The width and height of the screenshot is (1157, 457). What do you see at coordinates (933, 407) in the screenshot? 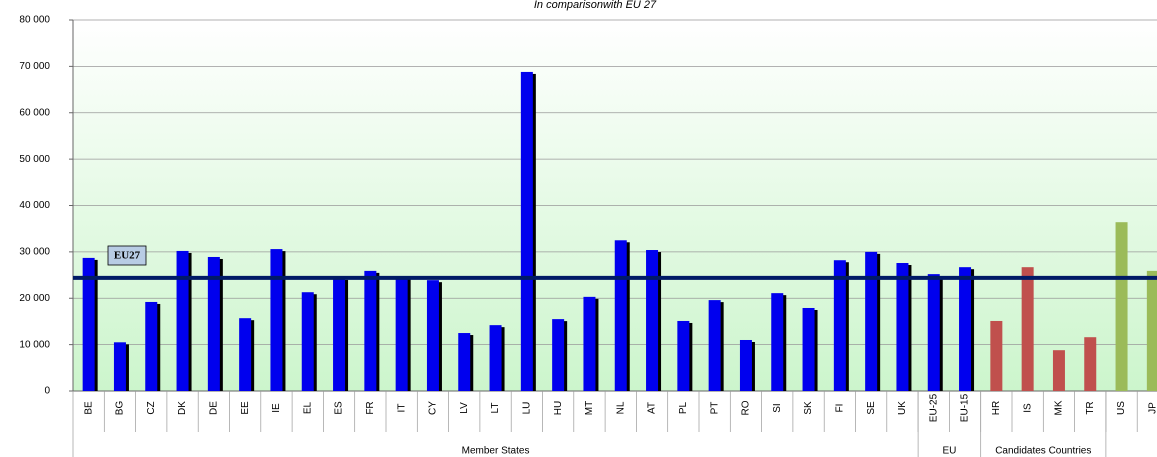
I see `x-tick-label: EU-25` at bounding box center [933, 407].